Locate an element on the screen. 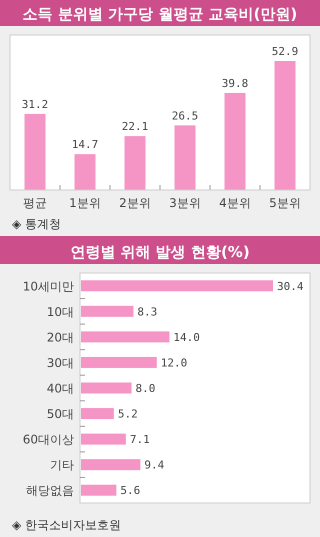 The image size is (320, 537). x-tick-label: 5분위 is located at coordinates (285, 203).